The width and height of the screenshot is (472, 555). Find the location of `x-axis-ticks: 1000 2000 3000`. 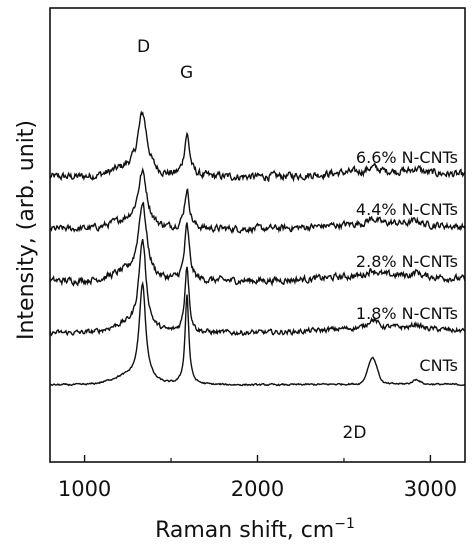

x-axis-ticks: 1000 2000 3000 is located at coordinates (257, 478).